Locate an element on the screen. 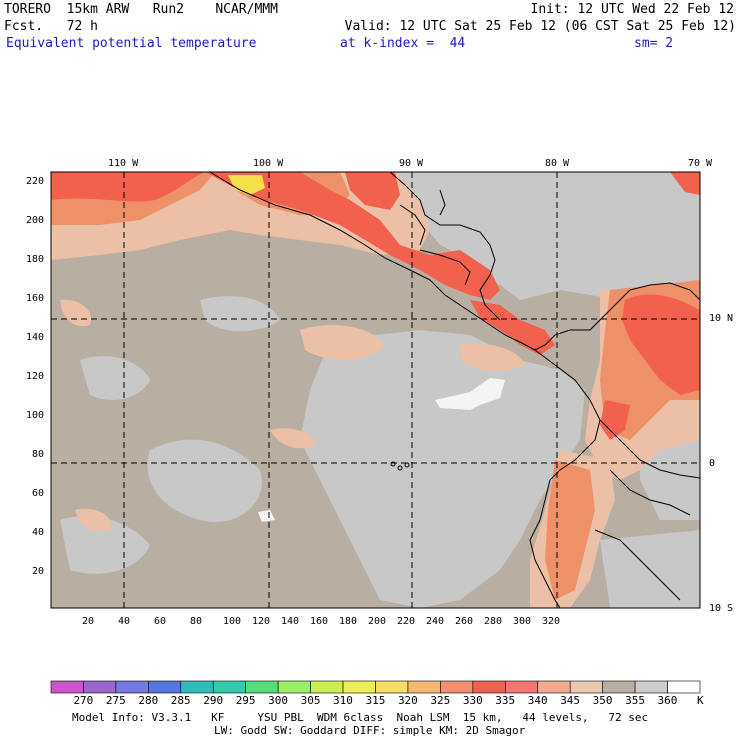 This screenshot has height=740, width=740. x-tick: 120 is located at coordinates (261, 621).